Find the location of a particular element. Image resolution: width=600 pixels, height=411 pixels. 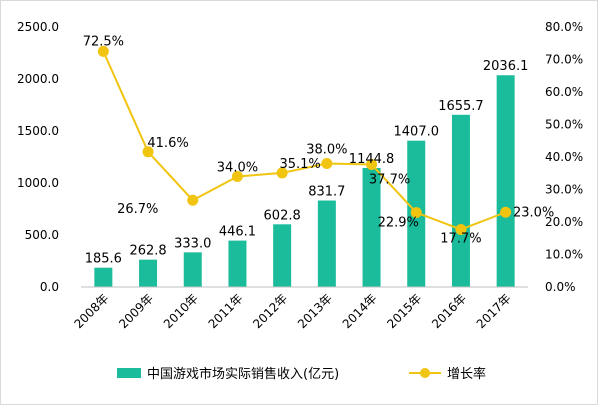

left-axis-tick-label: 2500.0 is located at coordinates (38, 27).